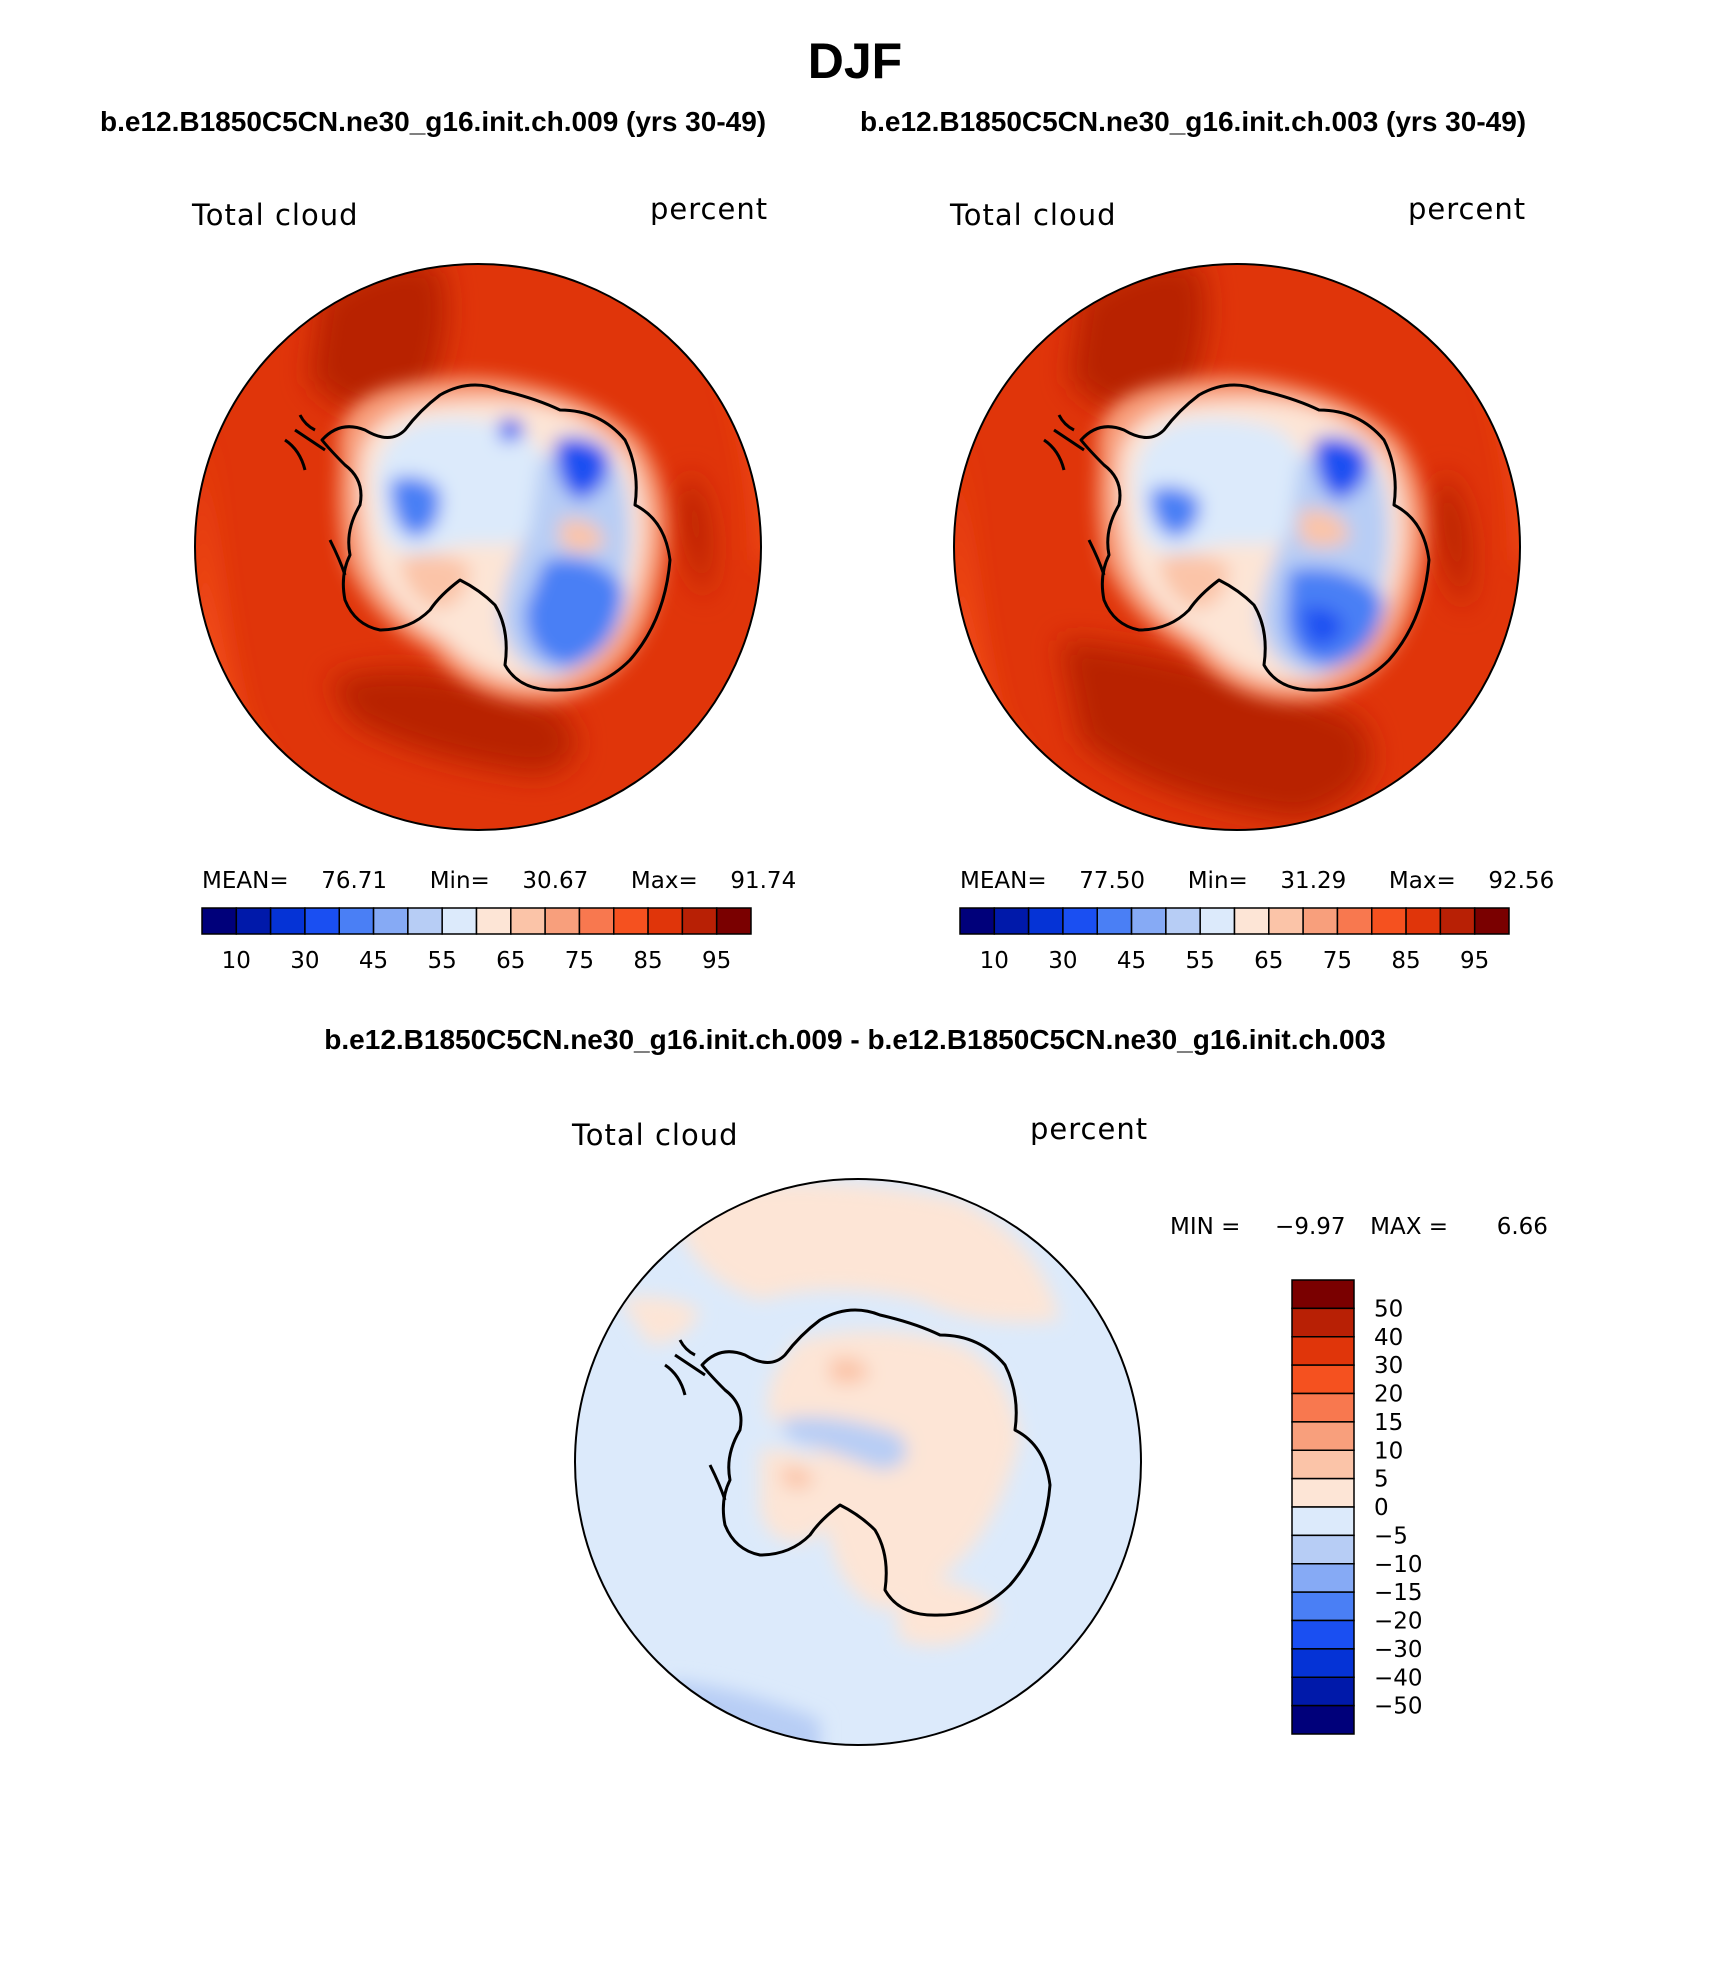 This screenshot has width=1710, height=1961. Describe the element at coordinates (763, 881) in the screenshot. I see `panel1-max-value: 91.74` at that location.